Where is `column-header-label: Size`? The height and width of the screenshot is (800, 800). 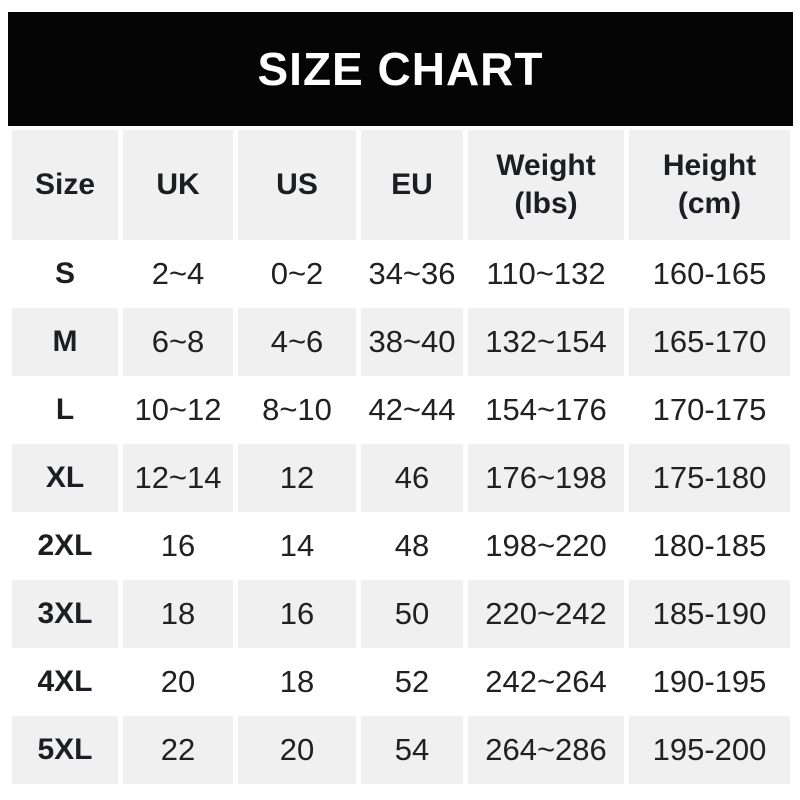 column-header-label: Size is located at coordinates (65, 184).